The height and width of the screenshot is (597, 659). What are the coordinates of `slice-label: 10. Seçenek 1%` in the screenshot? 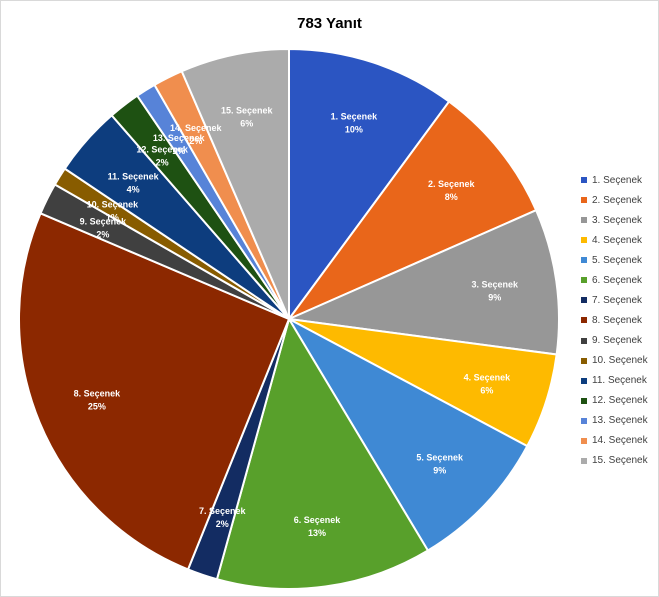 It's located at (113, 210).